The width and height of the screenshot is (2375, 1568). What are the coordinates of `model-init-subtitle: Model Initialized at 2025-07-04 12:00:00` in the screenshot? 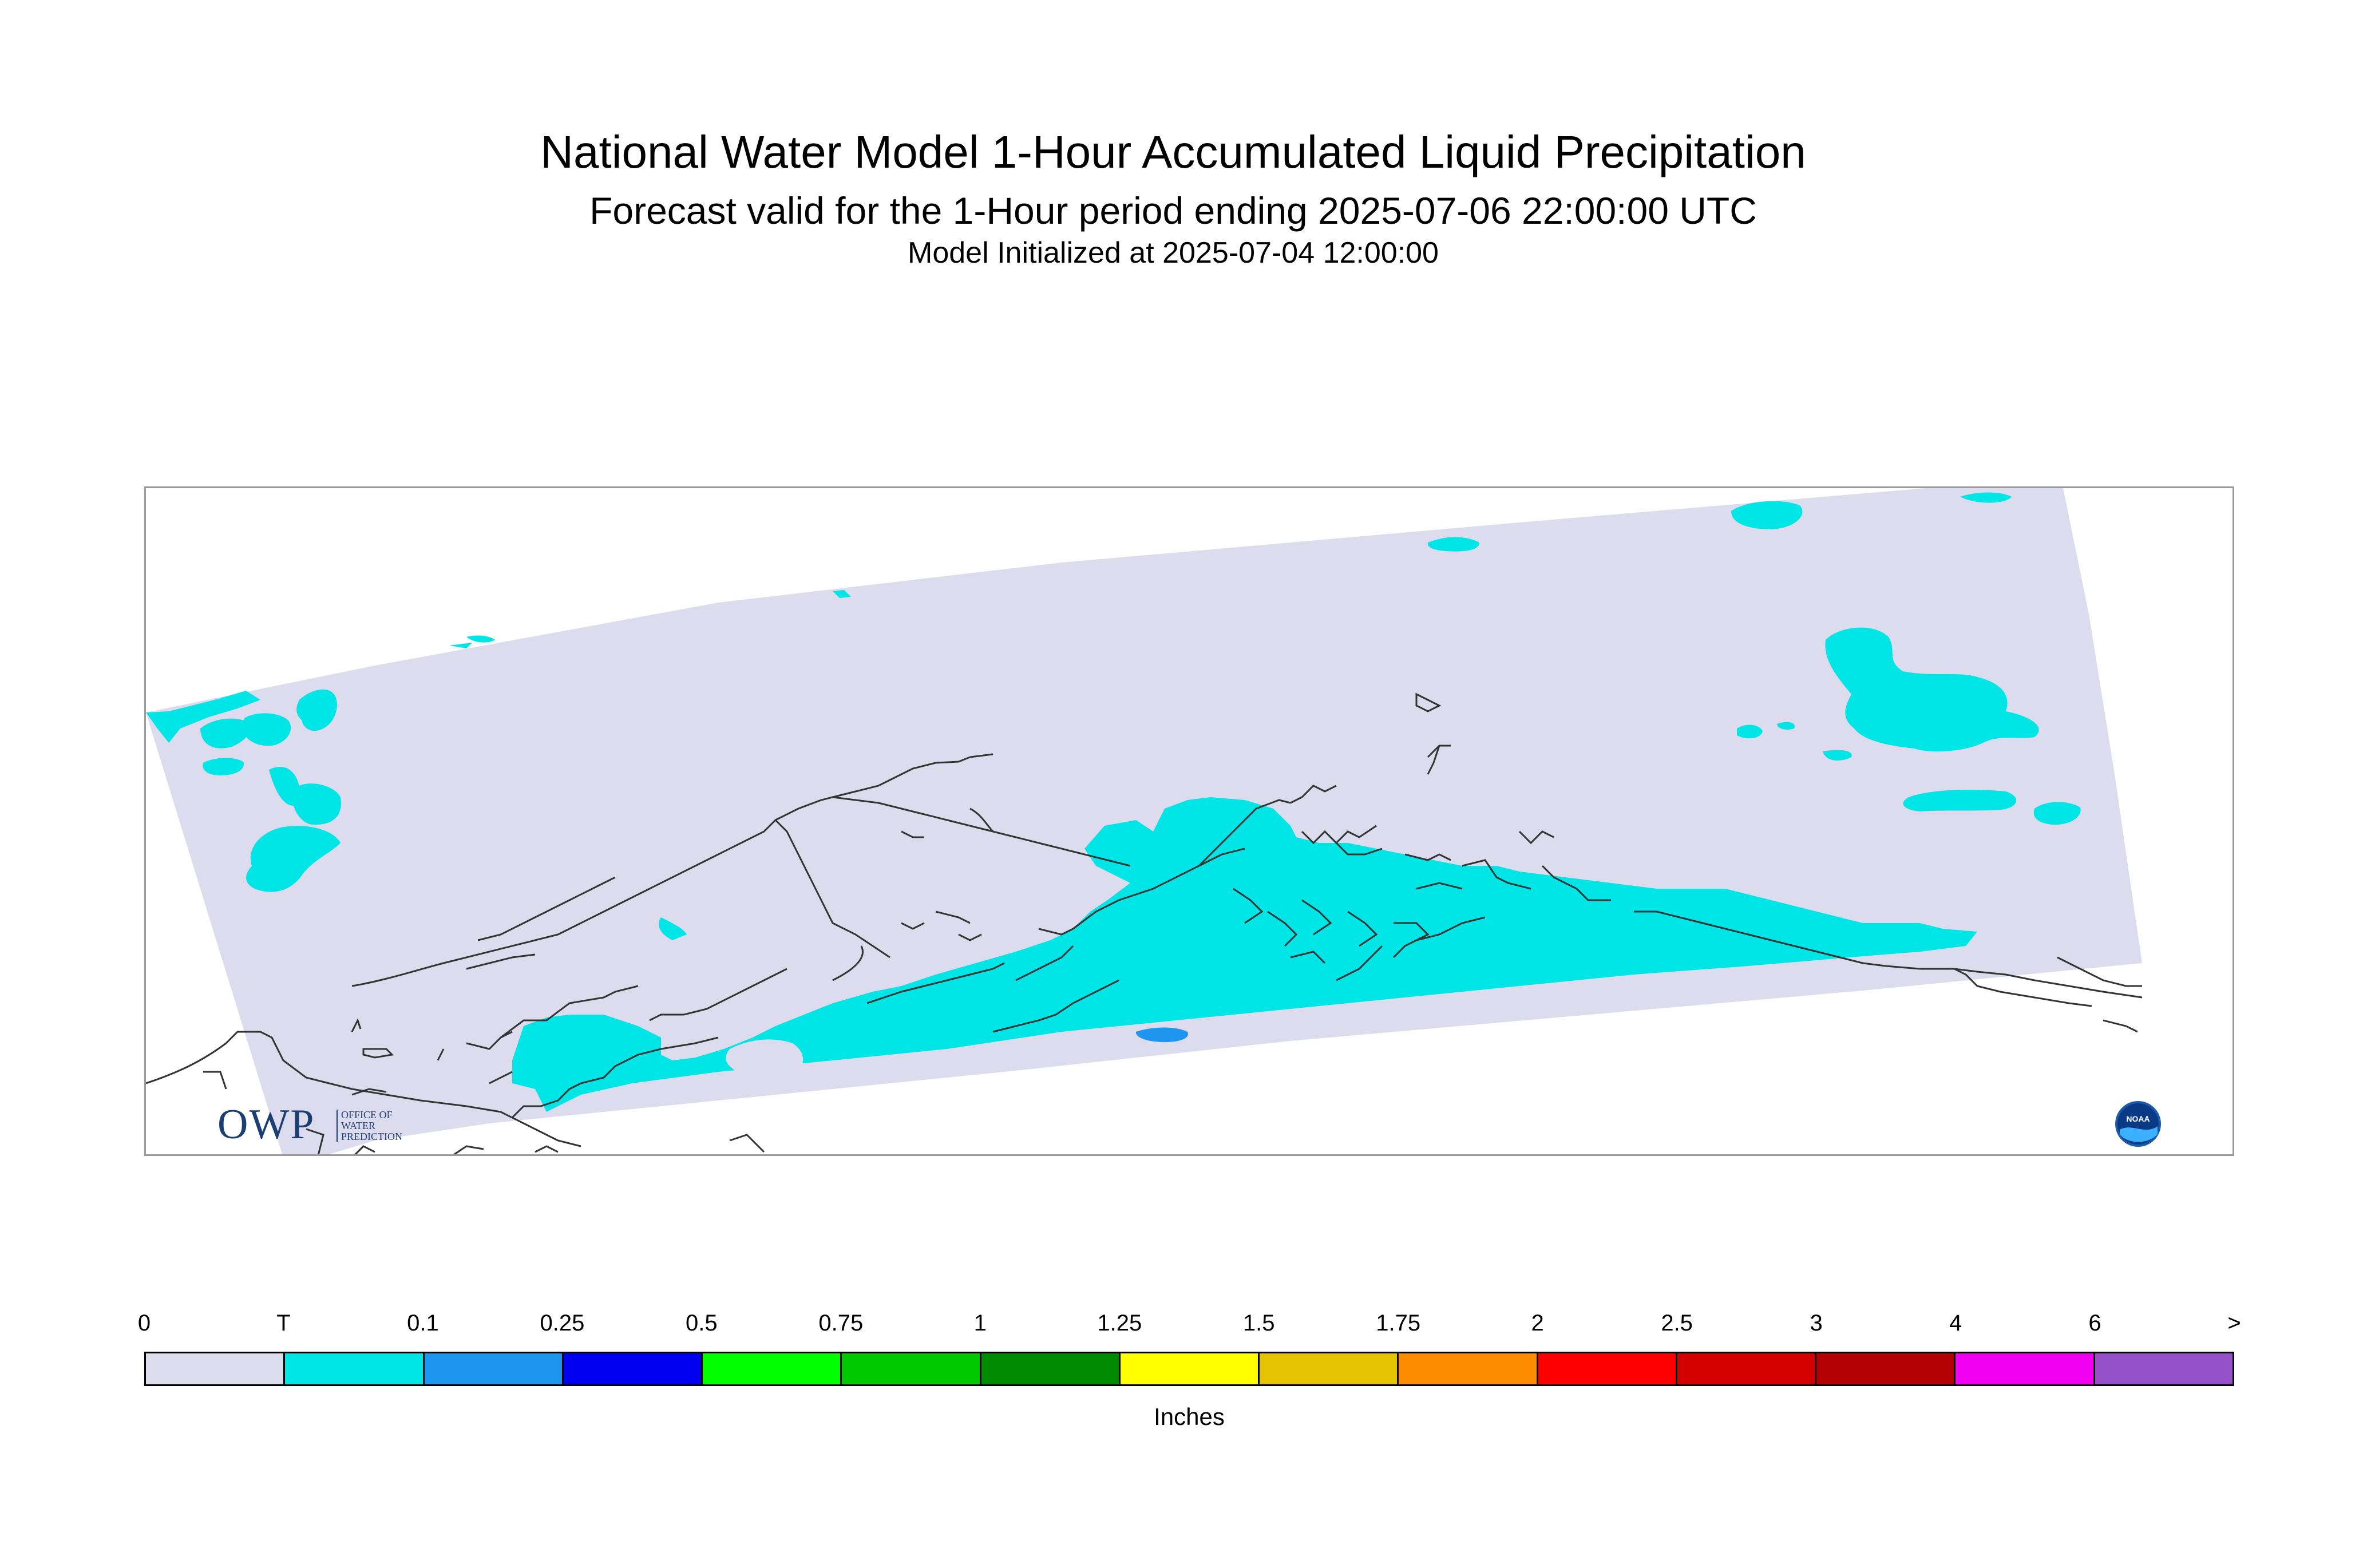 It's located at (1173, 253).